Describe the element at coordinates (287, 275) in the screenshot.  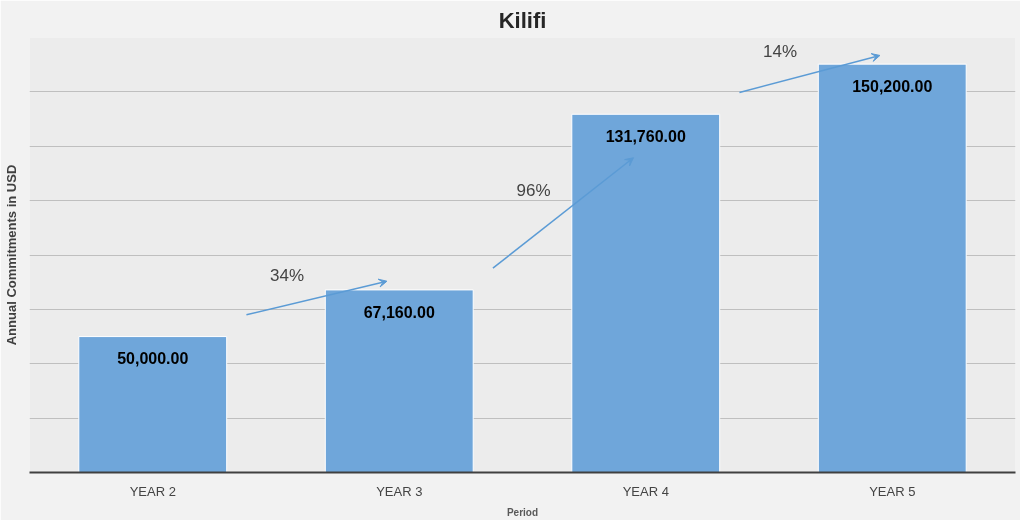
I see `annotation: 34%` at that location.